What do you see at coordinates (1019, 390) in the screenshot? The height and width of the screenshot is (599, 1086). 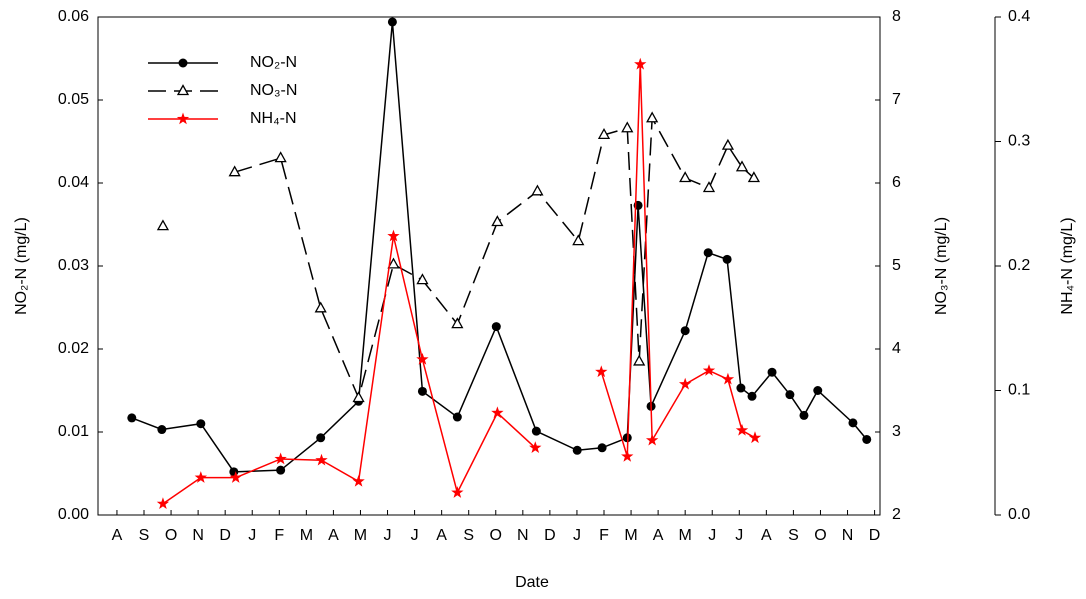 I see `y3-tick-label: 0.1` at bounding box center [1019, 390].